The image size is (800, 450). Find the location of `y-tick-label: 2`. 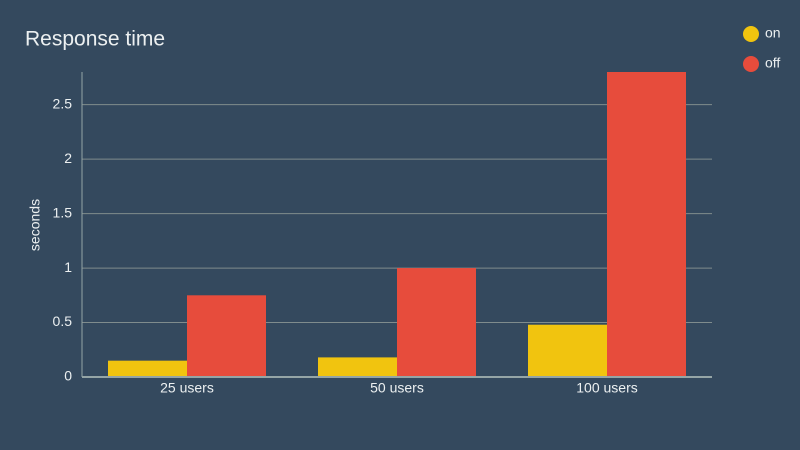

y-tick-label: 2 is located at coordinates (68, 158).